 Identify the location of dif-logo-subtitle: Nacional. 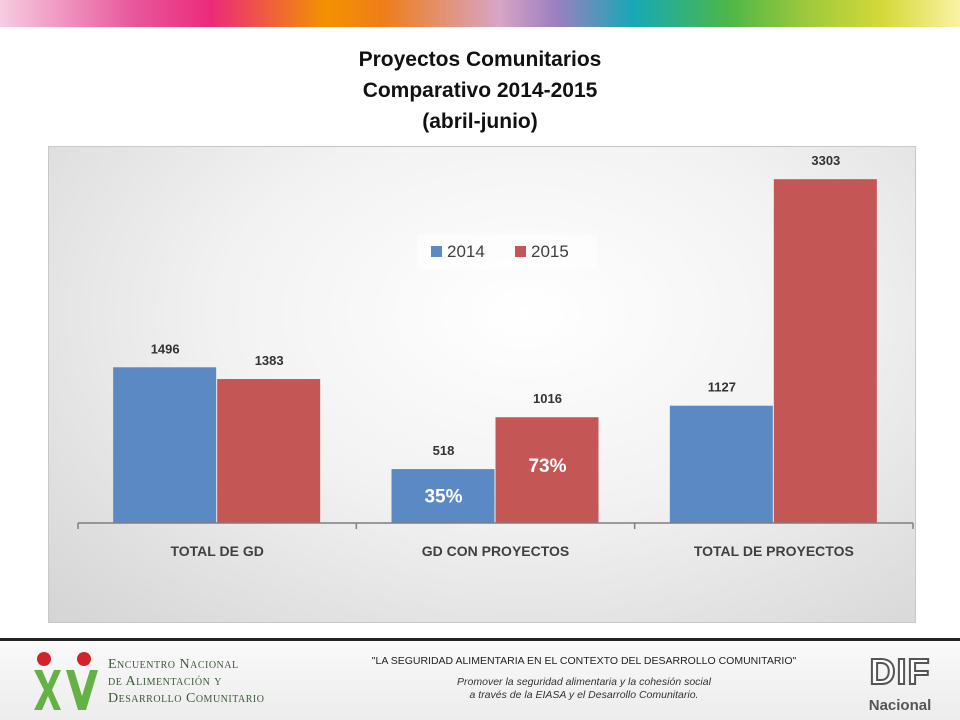
(900, 705).